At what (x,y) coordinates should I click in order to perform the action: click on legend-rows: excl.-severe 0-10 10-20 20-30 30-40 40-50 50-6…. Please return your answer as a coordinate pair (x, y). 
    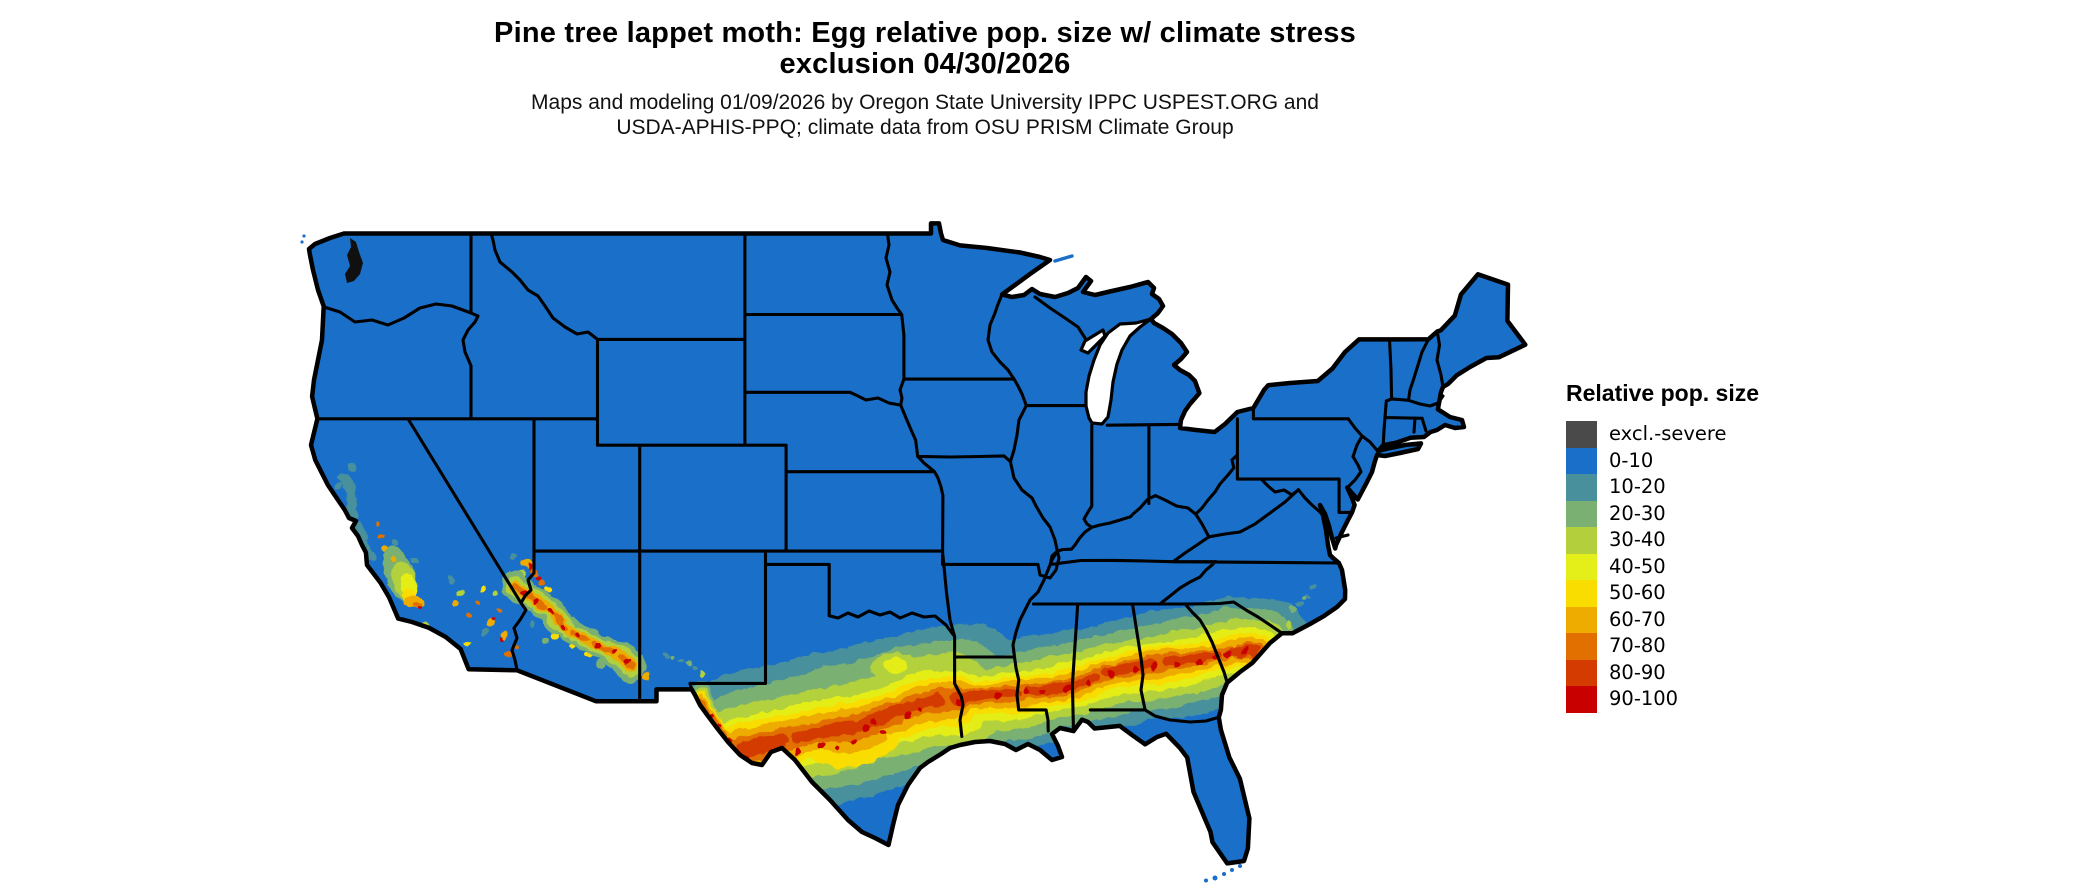
    Looking at the image, I should click on (1716, 567).